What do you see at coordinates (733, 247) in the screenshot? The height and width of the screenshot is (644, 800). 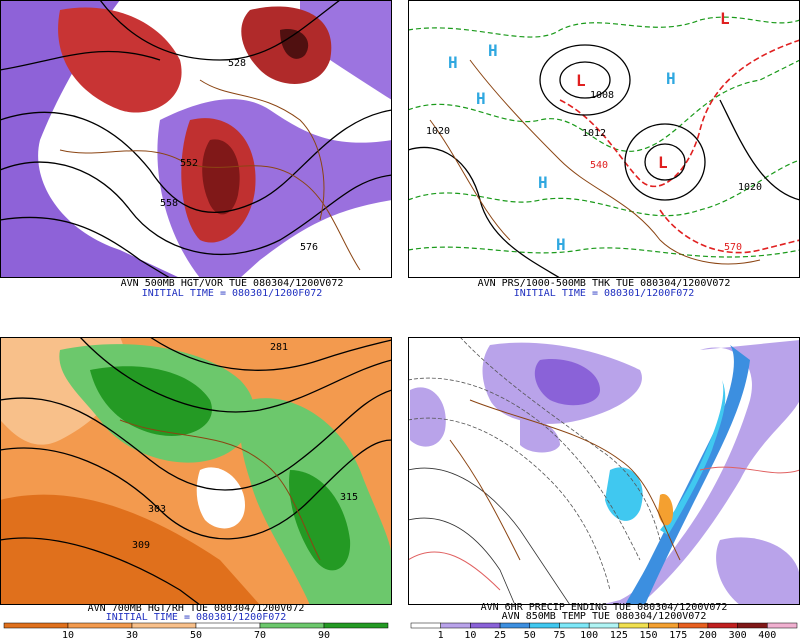 I see `contour-label: 570` at bounding box center [733, 247].